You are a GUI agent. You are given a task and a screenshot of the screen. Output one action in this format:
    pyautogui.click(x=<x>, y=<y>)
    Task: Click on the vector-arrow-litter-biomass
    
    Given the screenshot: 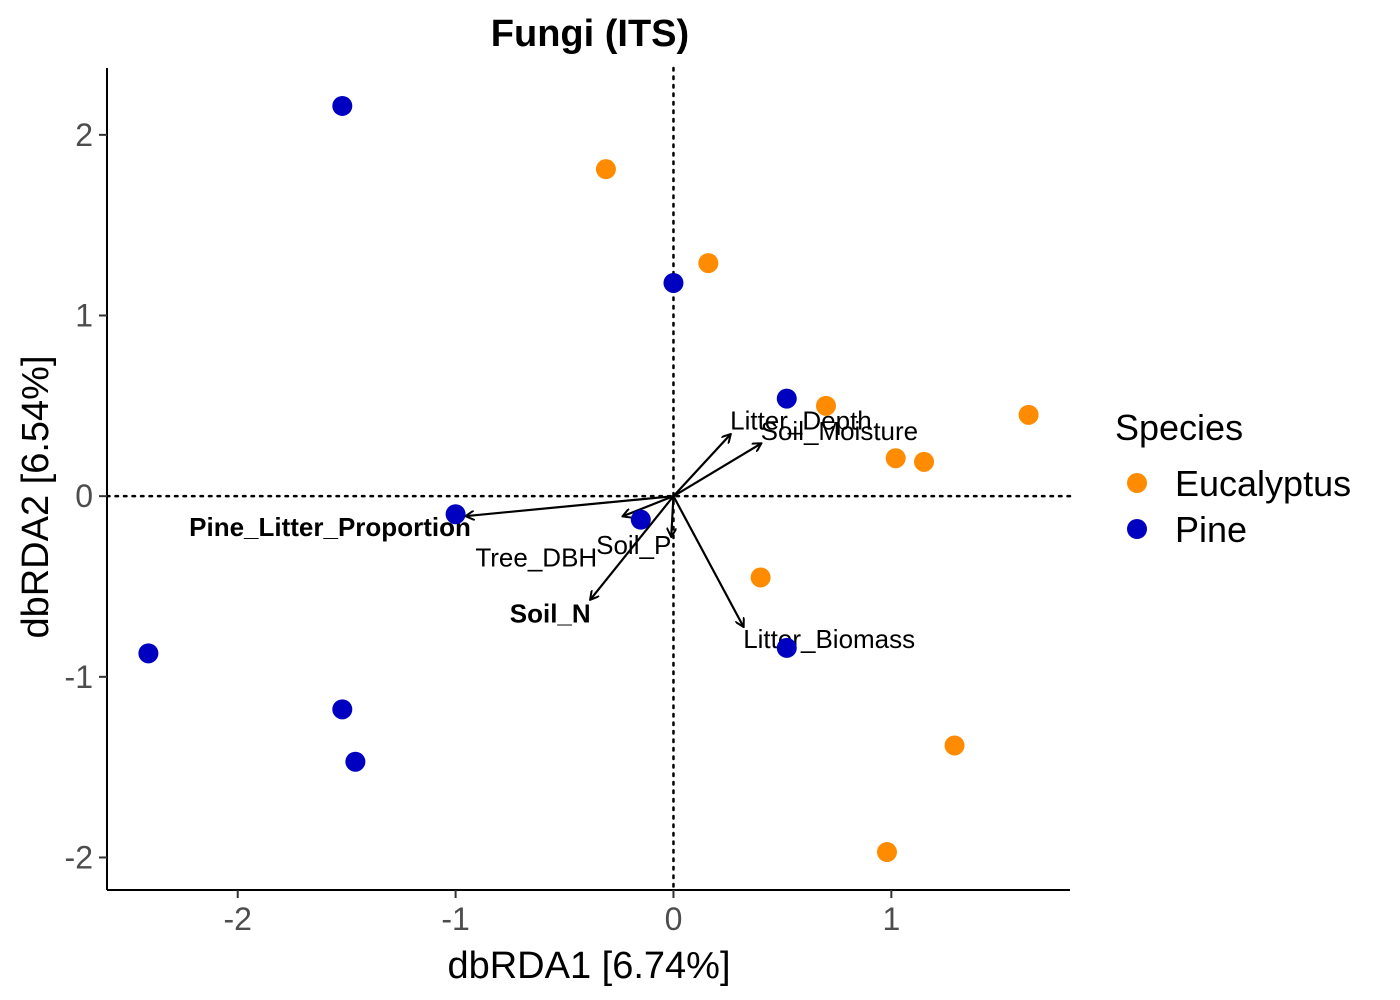 What is the action you would take?
    pyautogui.click(x=707, y=560)
    